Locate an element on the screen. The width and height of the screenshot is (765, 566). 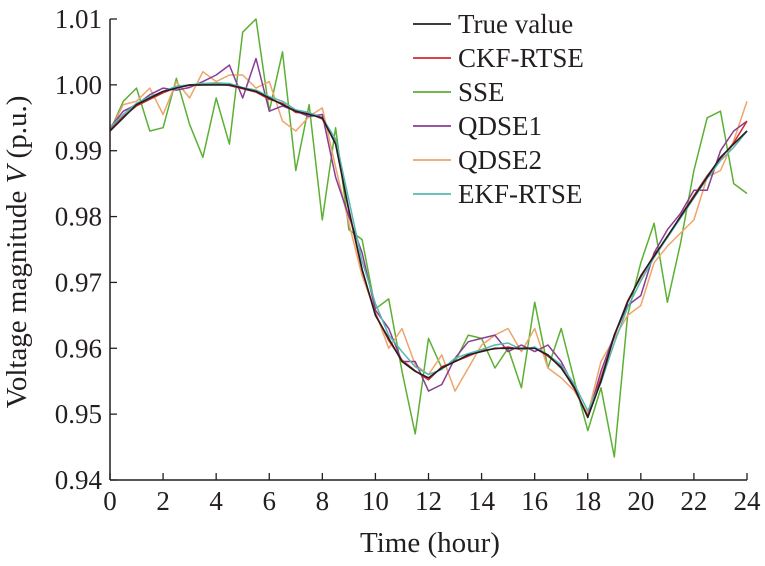
y-tick-label: 1.00 is located at coordinates (78, 85).